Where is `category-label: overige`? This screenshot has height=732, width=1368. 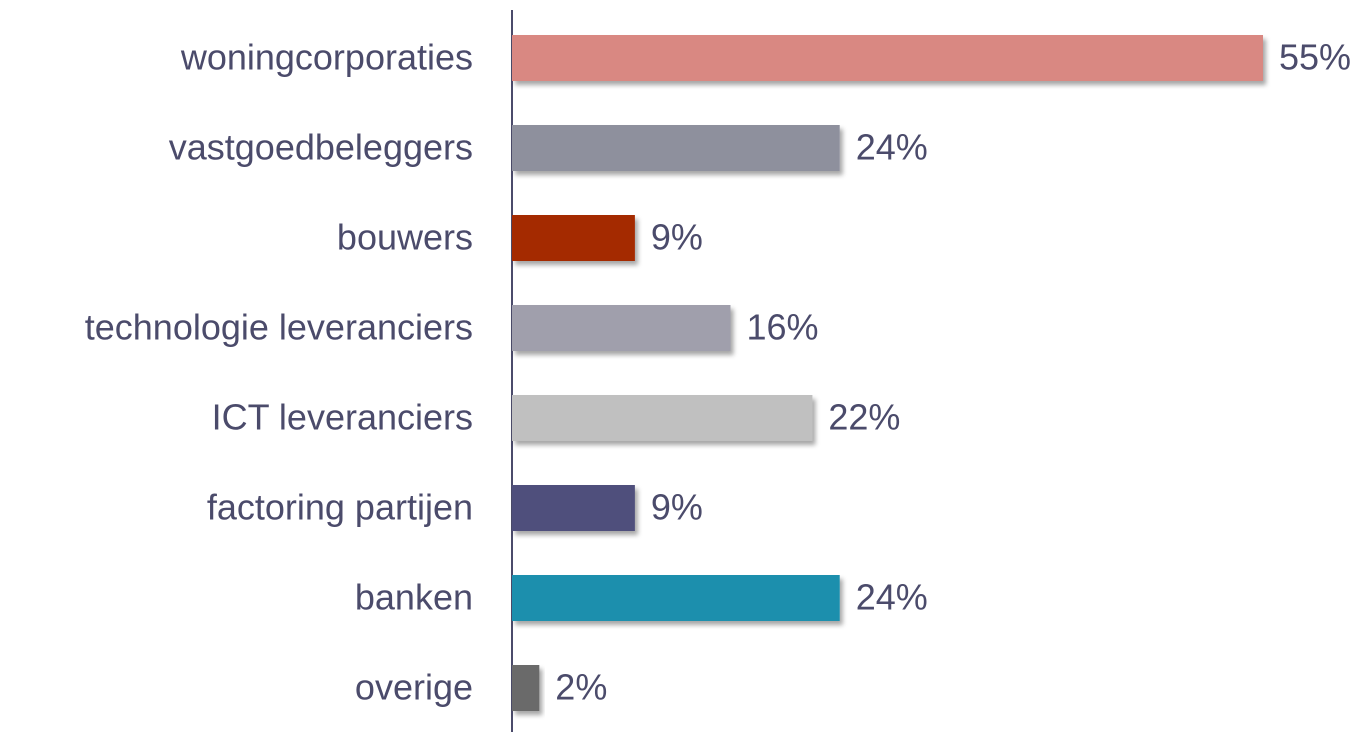
category-label: overige is located at coordinates (414, 687).